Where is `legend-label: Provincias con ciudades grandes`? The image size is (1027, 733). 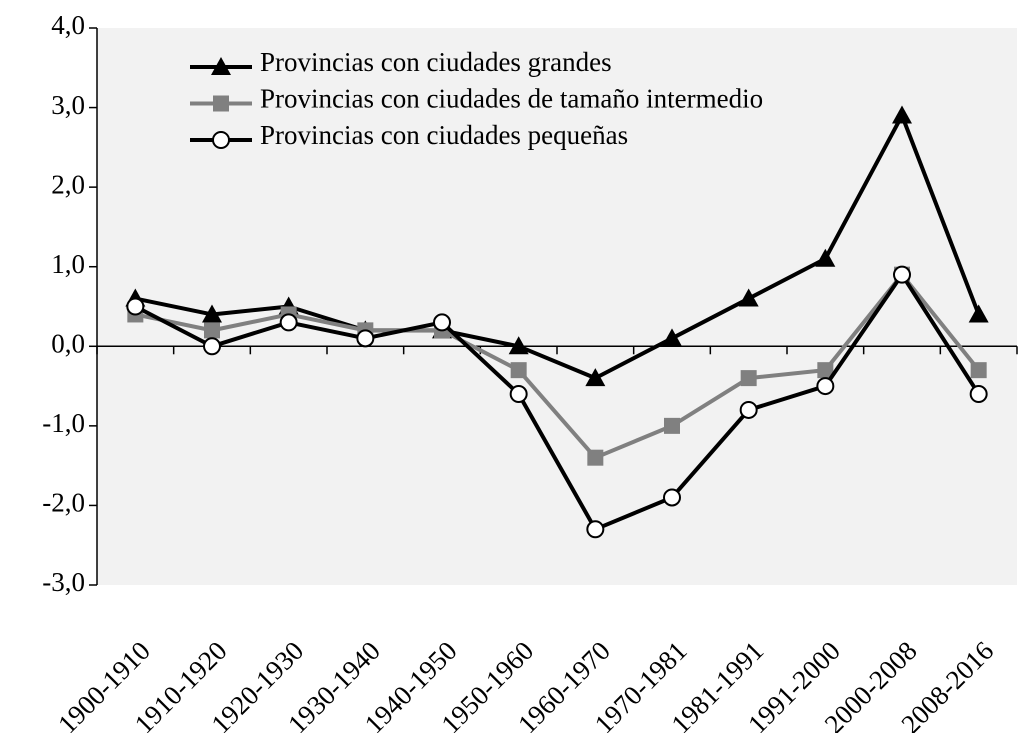 legend-label: Provincias con ciudades grandes is located at coordinates (436, 62).